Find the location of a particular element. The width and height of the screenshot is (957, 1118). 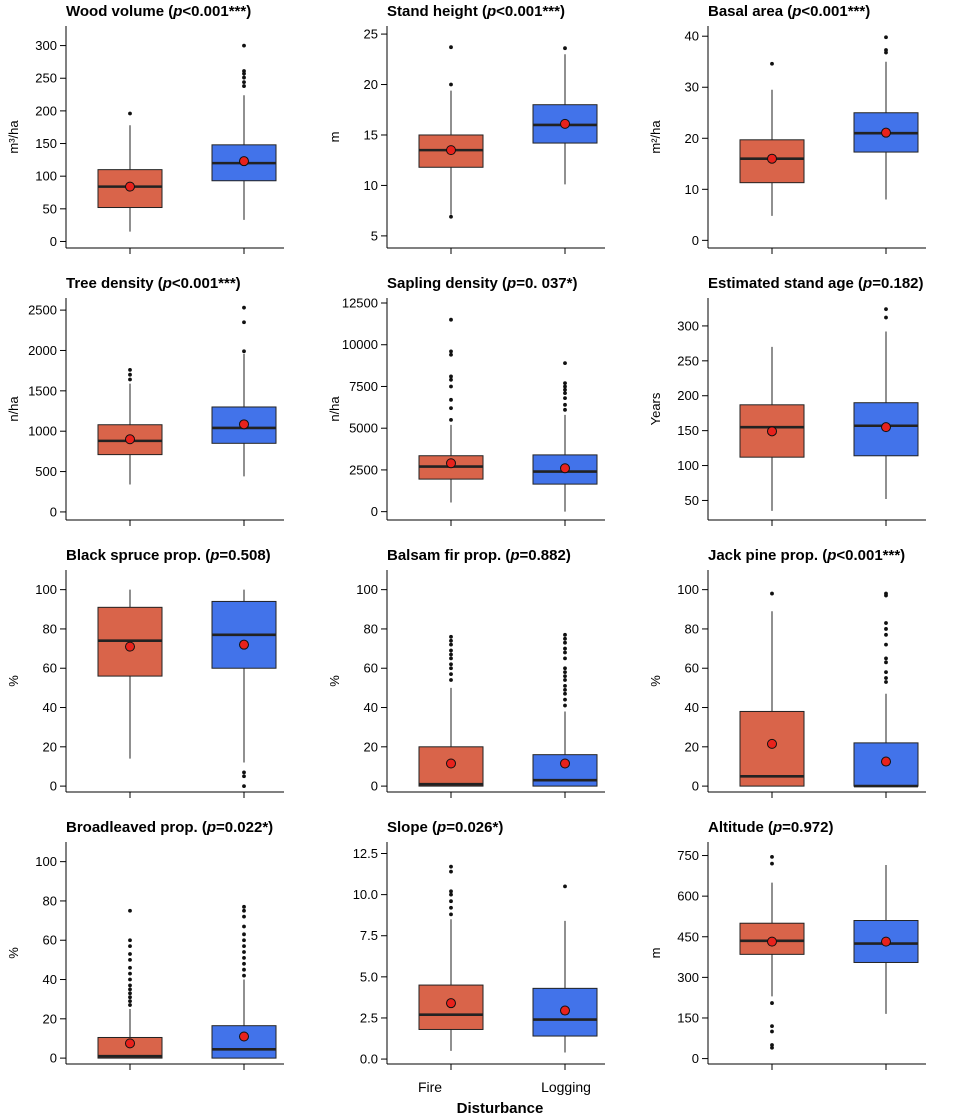

y-tick-label: 100 is located at coordinates (46, 589).